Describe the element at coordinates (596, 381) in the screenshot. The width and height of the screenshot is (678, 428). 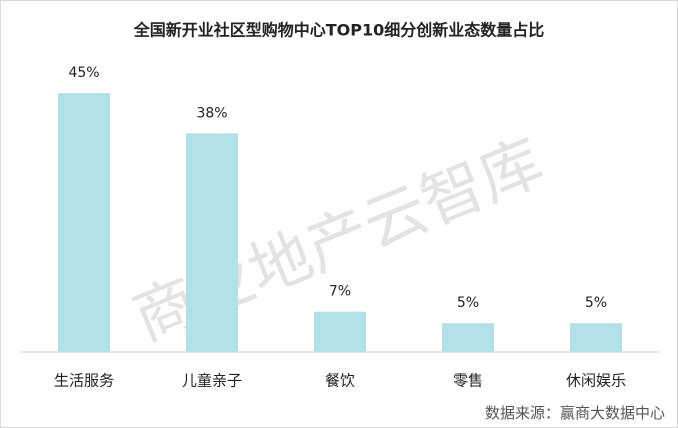
I see `x-tick-label: 休闲娱乐` at that location.